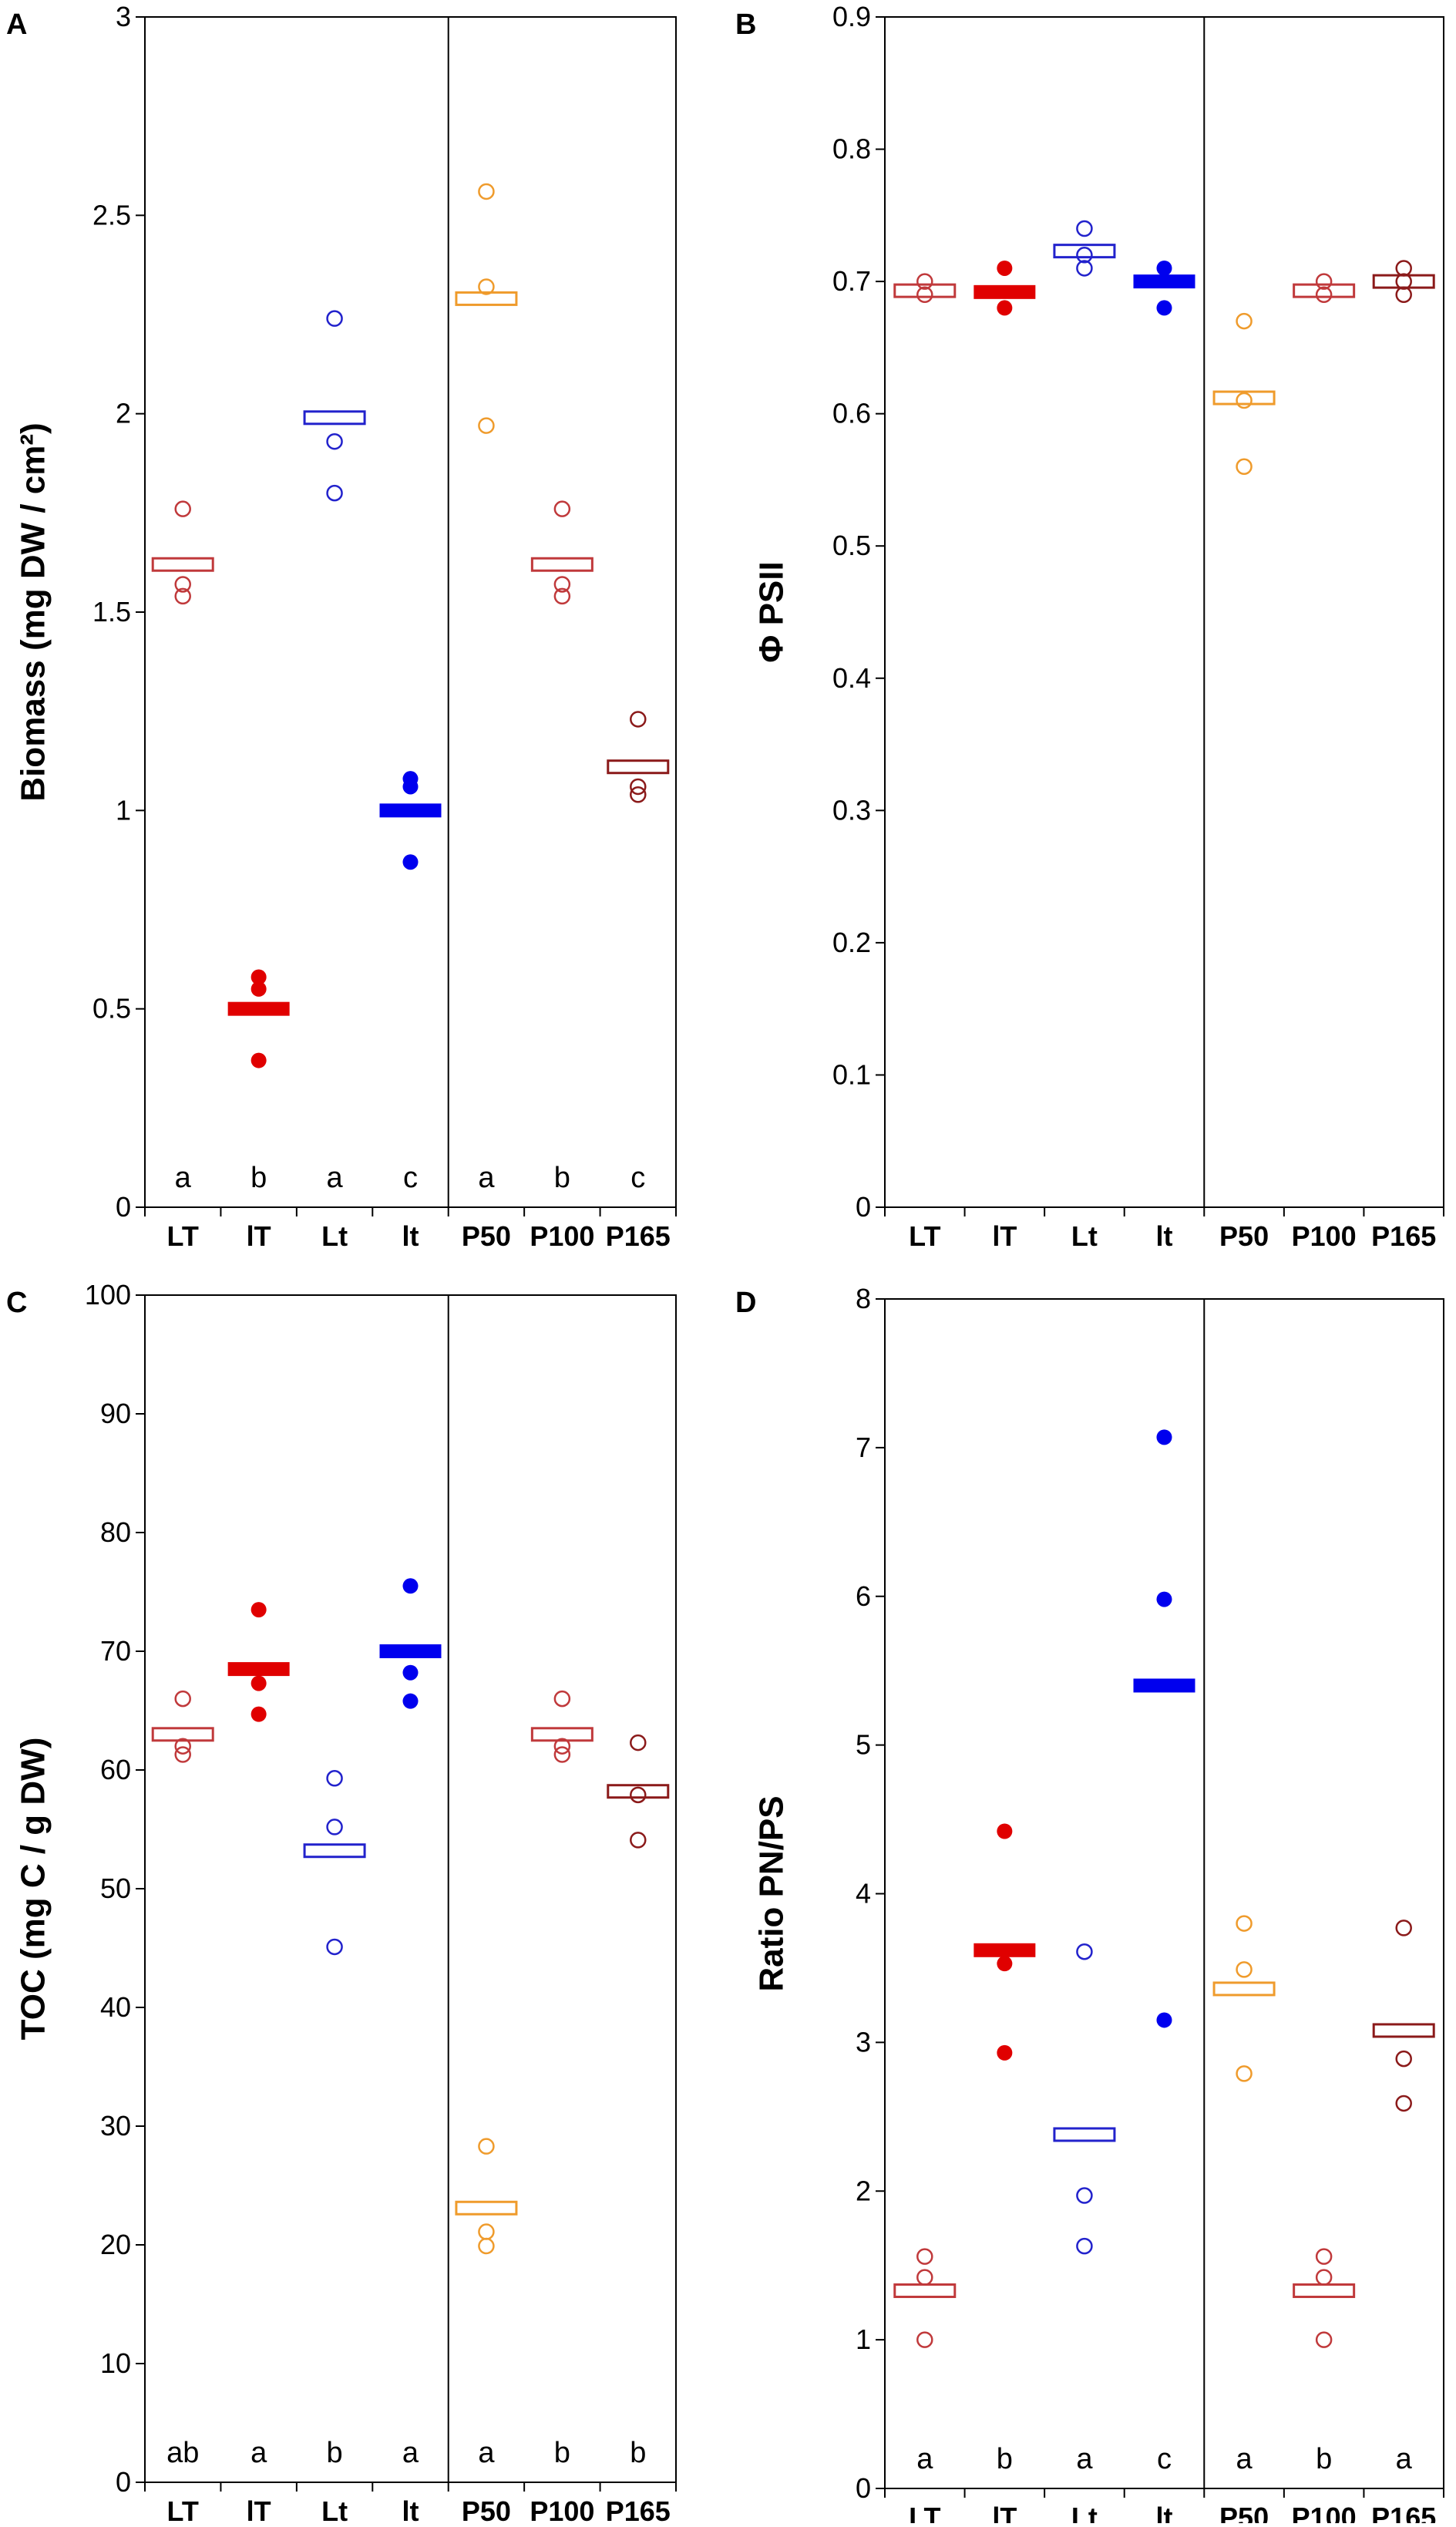  What do you see at coordinates (108, 1295) in the screenshot?
I see `y-tick-label: 100` at bounding box center [108, 1295].